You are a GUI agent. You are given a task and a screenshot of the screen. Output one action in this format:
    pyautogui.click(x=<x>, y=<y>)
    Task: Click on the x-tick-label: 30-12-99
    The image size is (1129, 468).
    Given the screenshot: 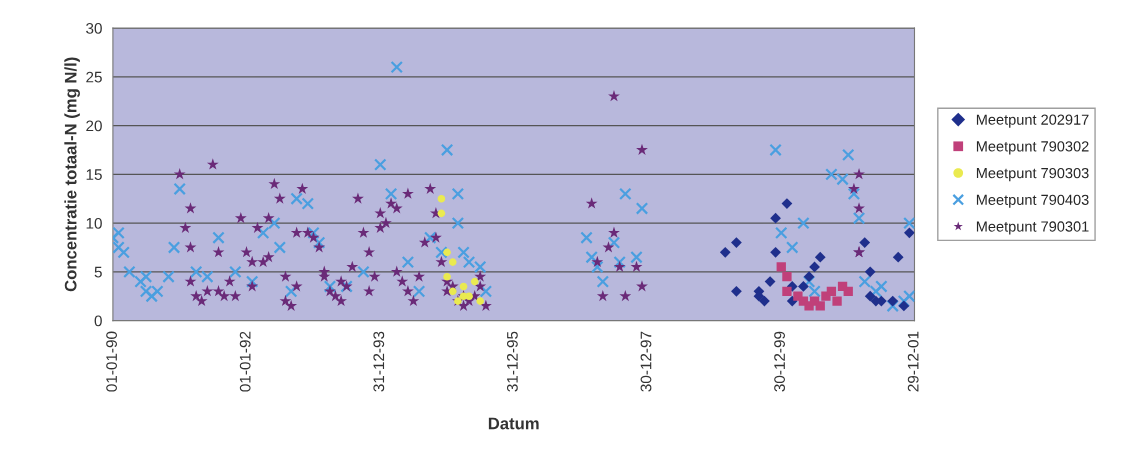 What is the action you would take?
    pyautogui.click(x=779, y=361)
    